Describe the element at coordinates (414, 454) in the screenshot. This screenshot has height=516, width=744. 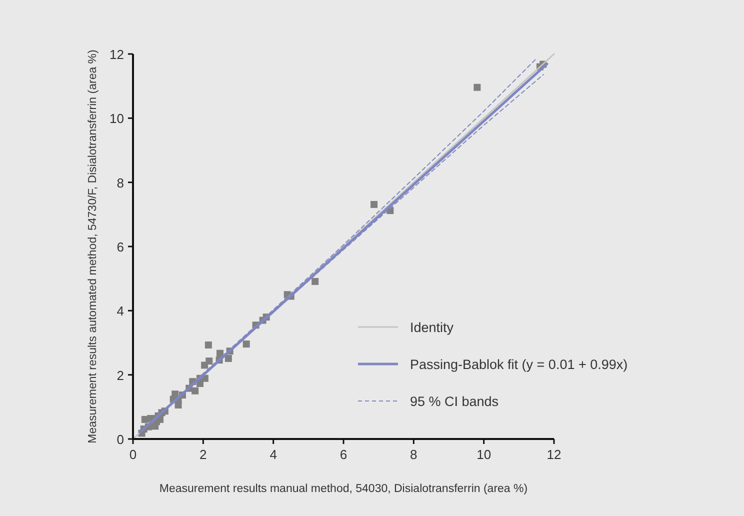
I see `x-tick-label: 8` at that location.